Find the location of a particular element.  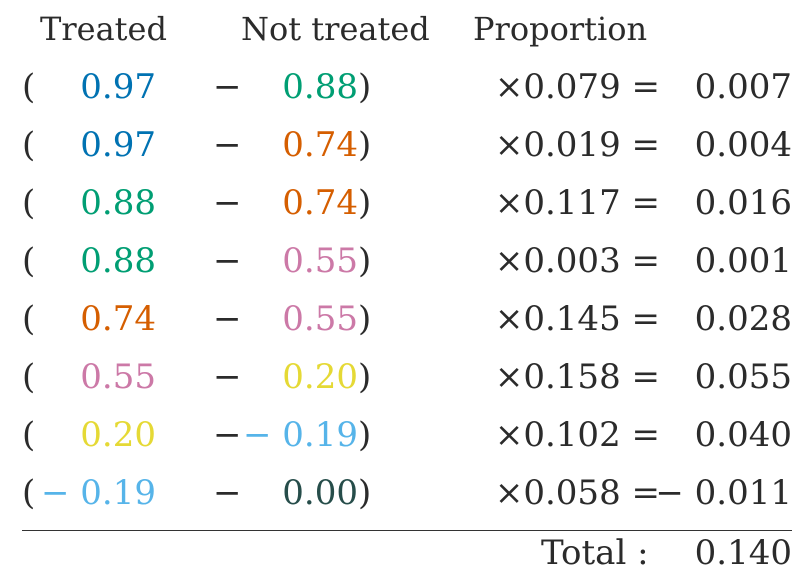

row-result: 0.001 is located at coordinates (743, 261).